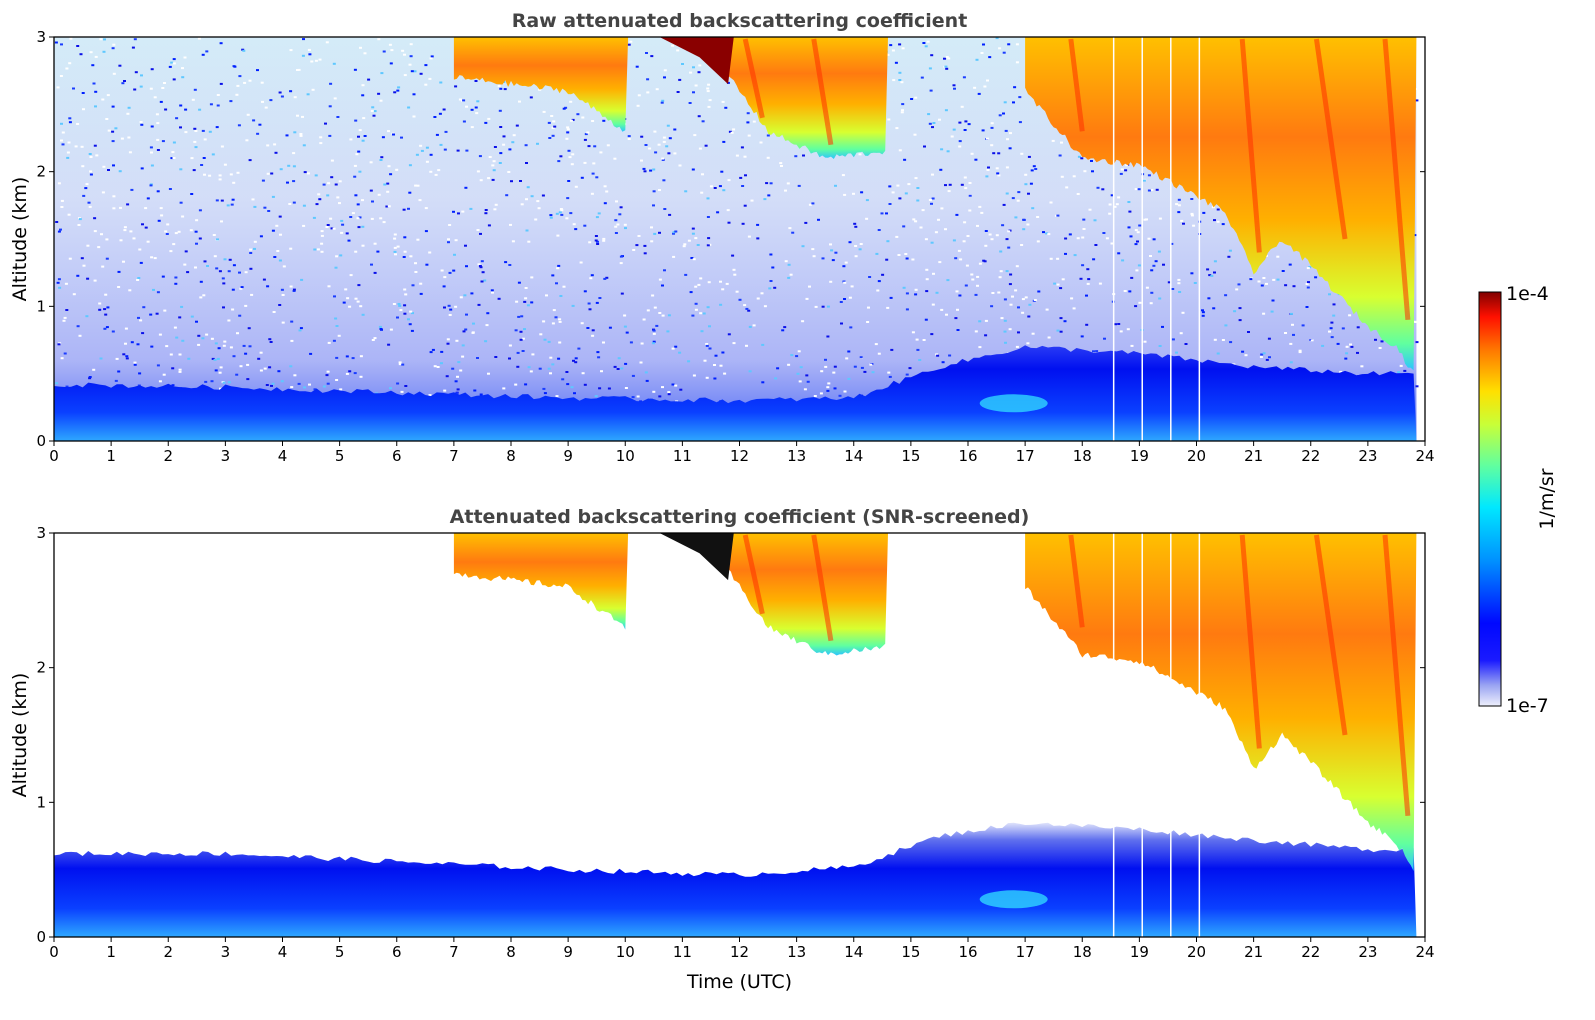  I want to click on fall-streak, so click(1076, 581).